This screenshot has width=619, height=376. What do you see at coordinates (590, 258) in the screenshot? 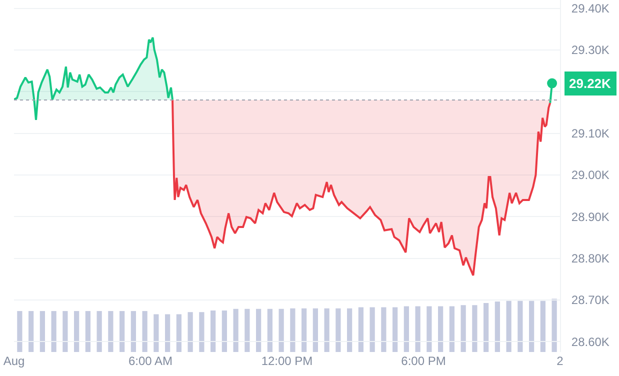
I see `y-tick-label: 28.80K` at bounding box center [590, 258].